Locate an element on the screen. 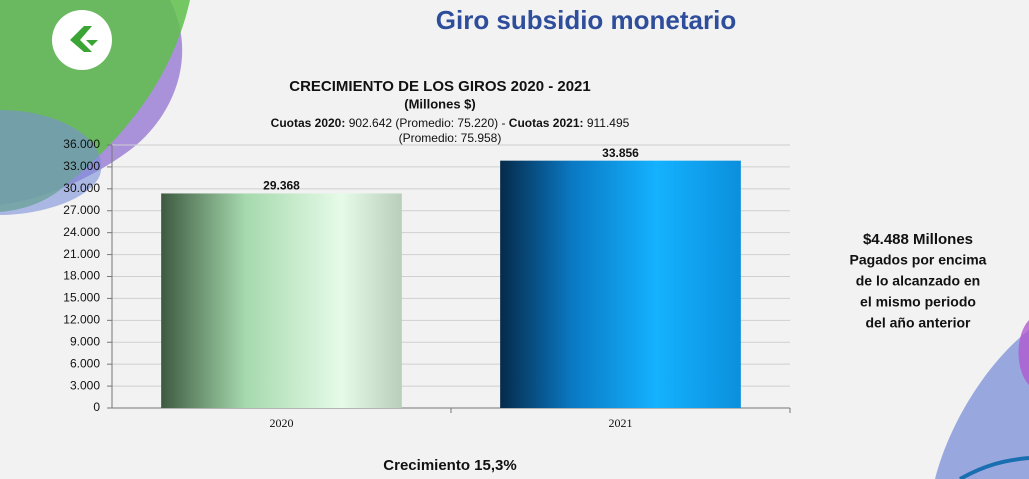 The width and height of the screenshot is (1029, 479). annotation-part: Cuotas 2021: is located at coordinates (546, 123).